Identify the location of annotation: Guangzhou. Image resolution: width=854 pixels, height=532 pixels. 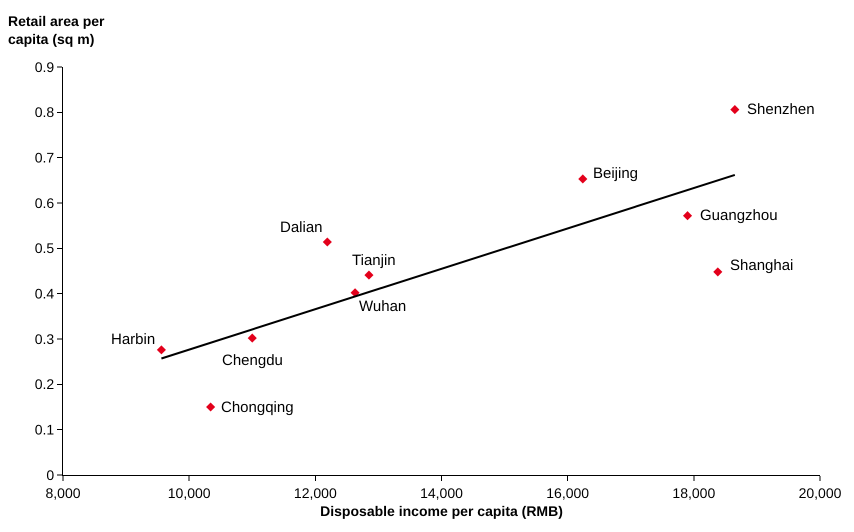
(739, 215).